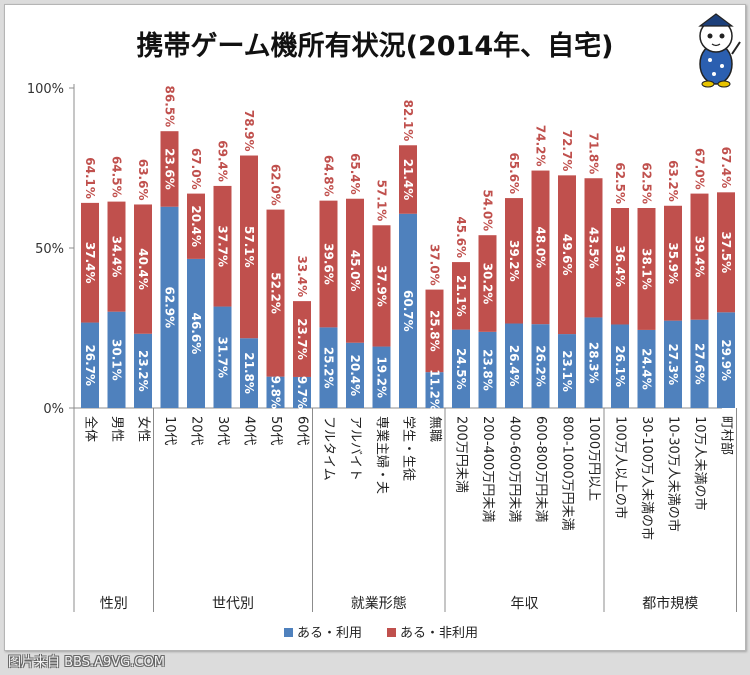 This screenshot has height=675, width=750. Describe the element at coordinates (116, 429) in the screenshot. I see `category-label: 男性` at that location.